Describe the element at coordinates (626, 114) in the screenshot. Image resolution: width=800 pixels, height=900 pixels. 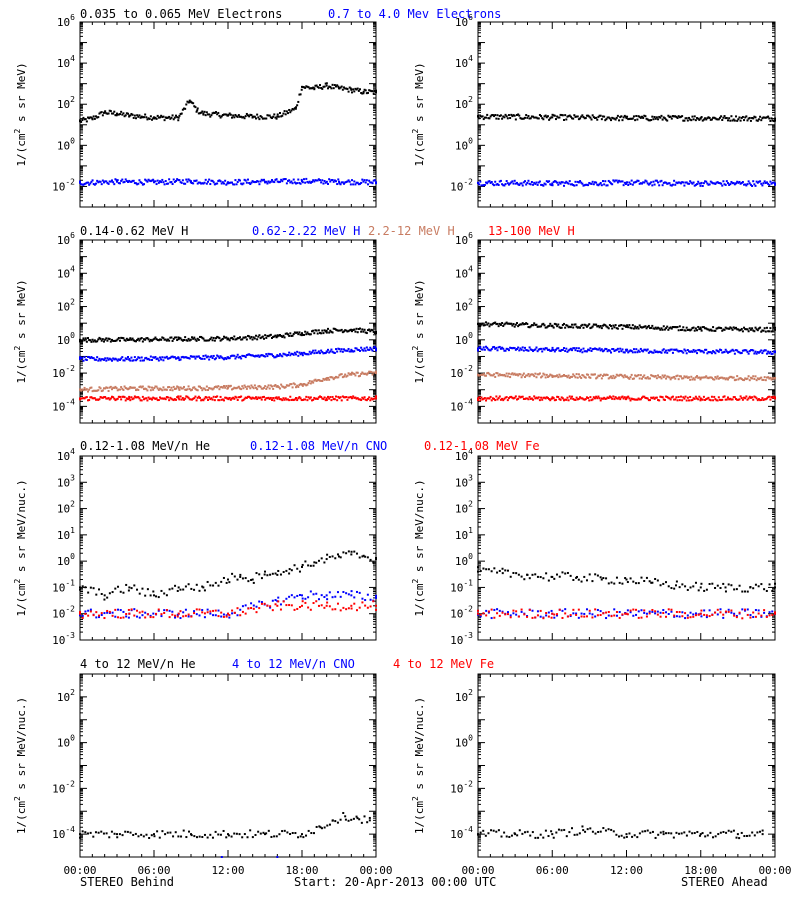
I see `panel-frame` at that location.